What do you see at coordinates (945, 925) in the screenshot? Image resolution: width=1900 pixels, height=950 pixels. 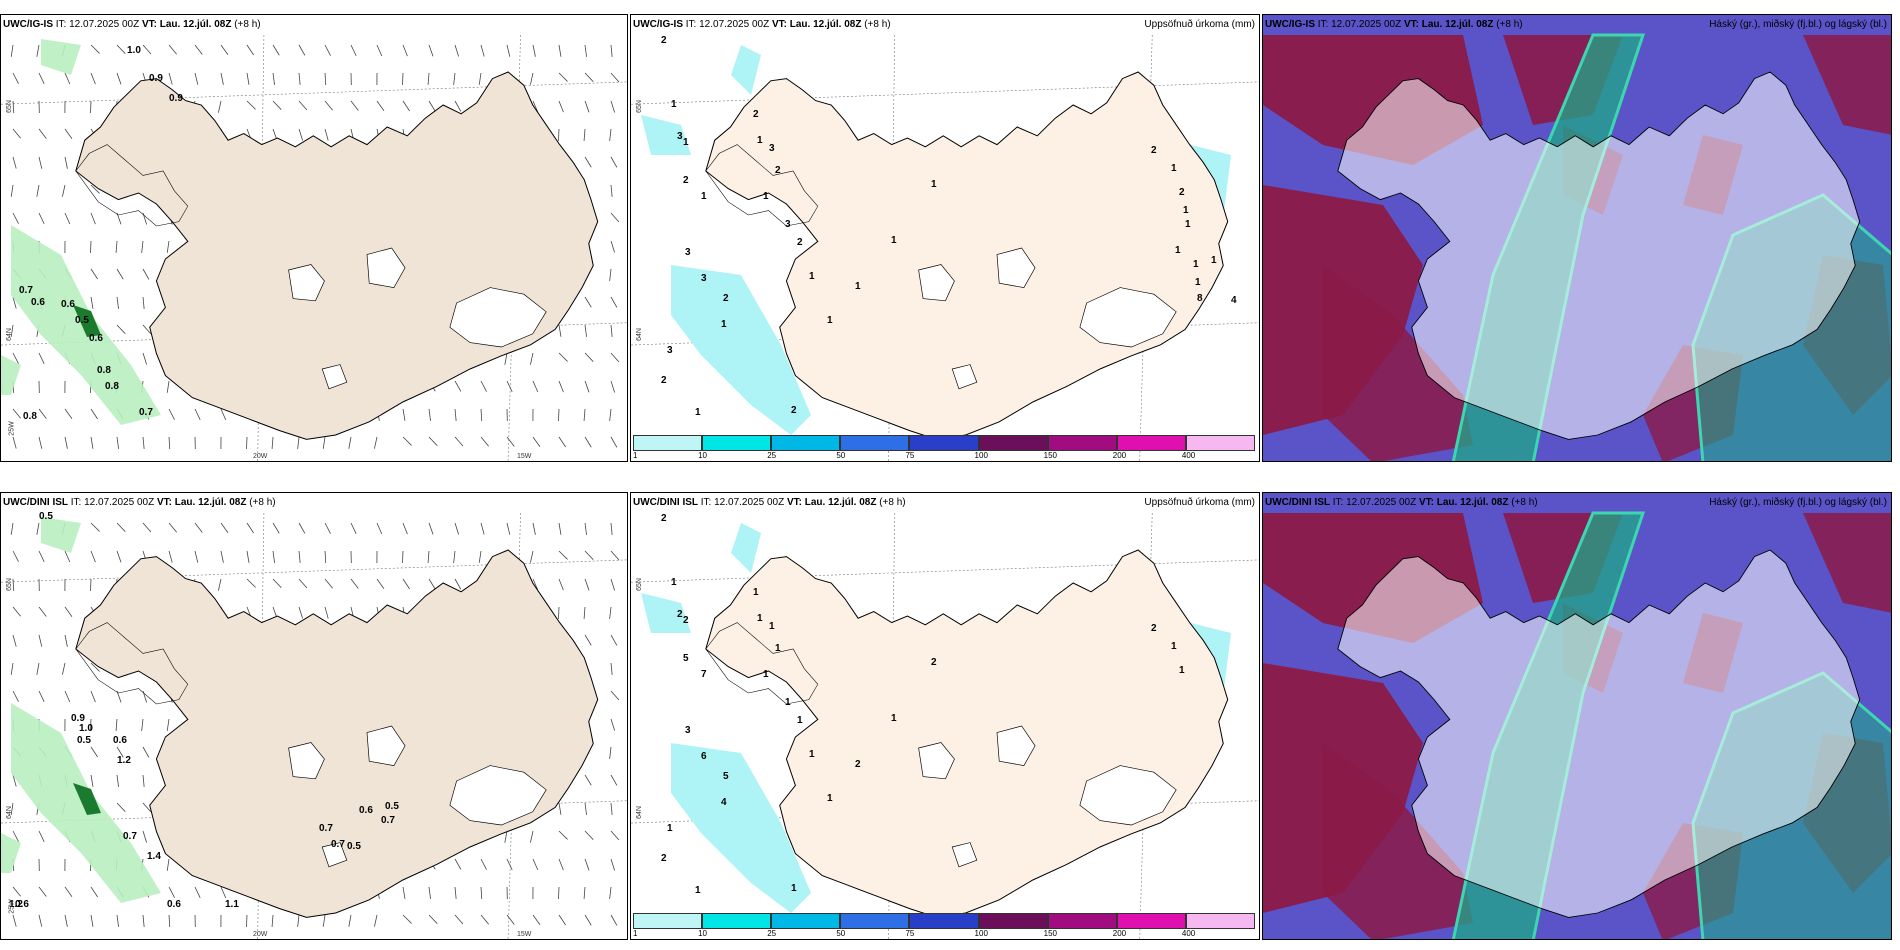 I see `precip-colorbar: 1 10 25 50 75 100 150 200 400` at bounding box center [945, 925].